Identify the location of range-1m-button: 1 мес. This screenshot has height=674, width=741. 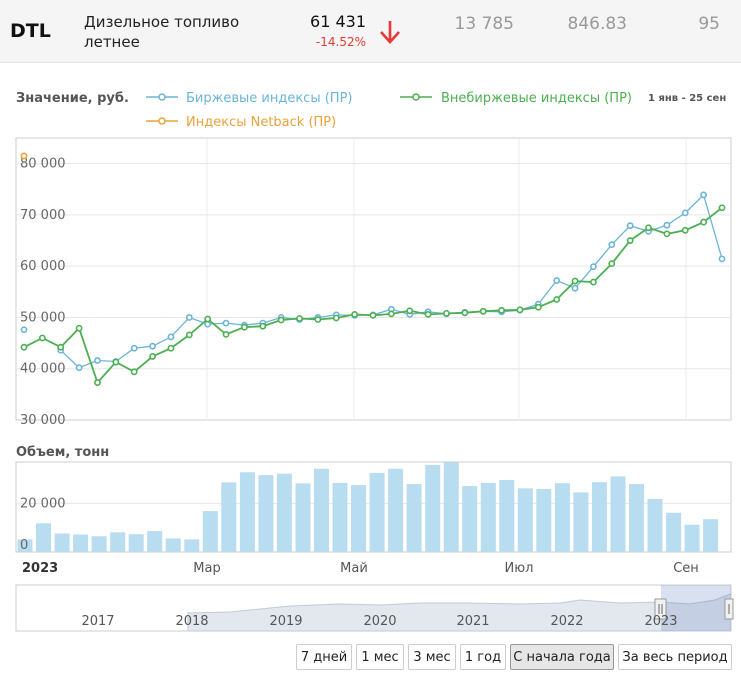
(380, 657).